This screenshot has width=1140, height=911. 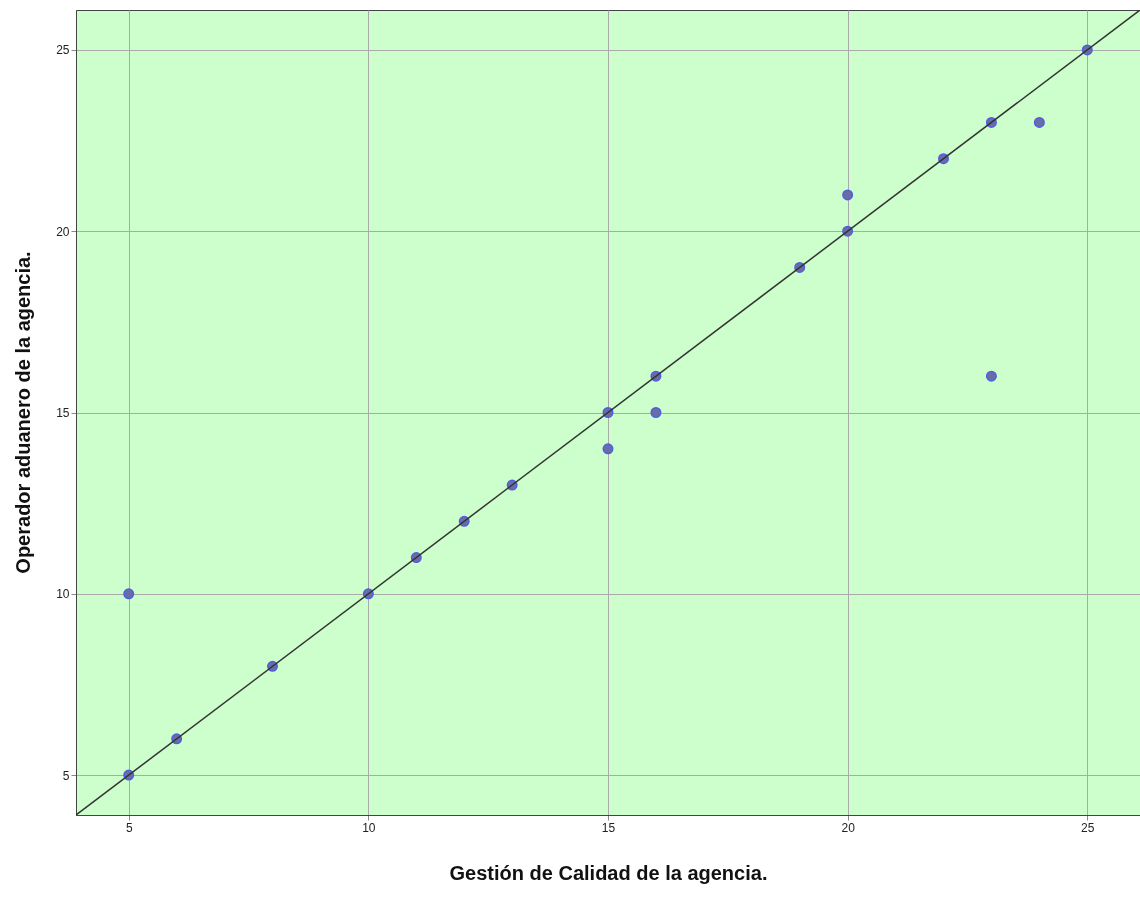 I want to click on y-tick-label: 20, so click(x=63, y=231).